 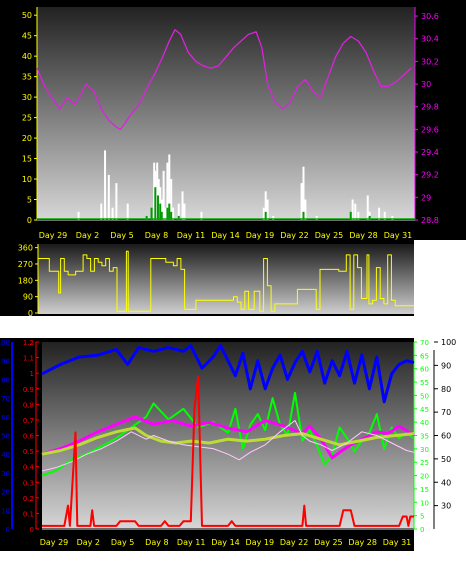 What do you see at coordinates (448, 342) in the screenshot?
I see `white-tick-label: 100` at bounding box center [448, 342].